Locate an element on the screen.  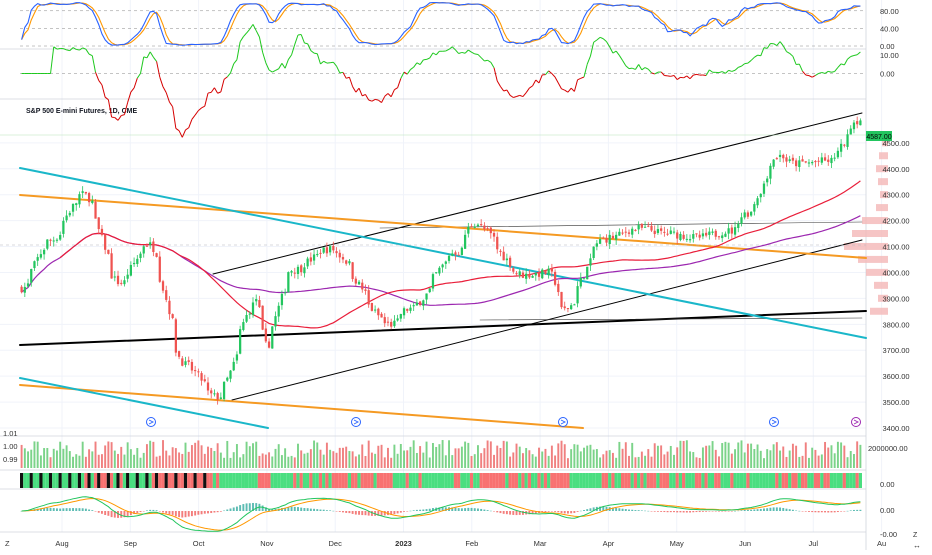
volume-right-tick: 2000000.00 is located at coordinates (888, 448).